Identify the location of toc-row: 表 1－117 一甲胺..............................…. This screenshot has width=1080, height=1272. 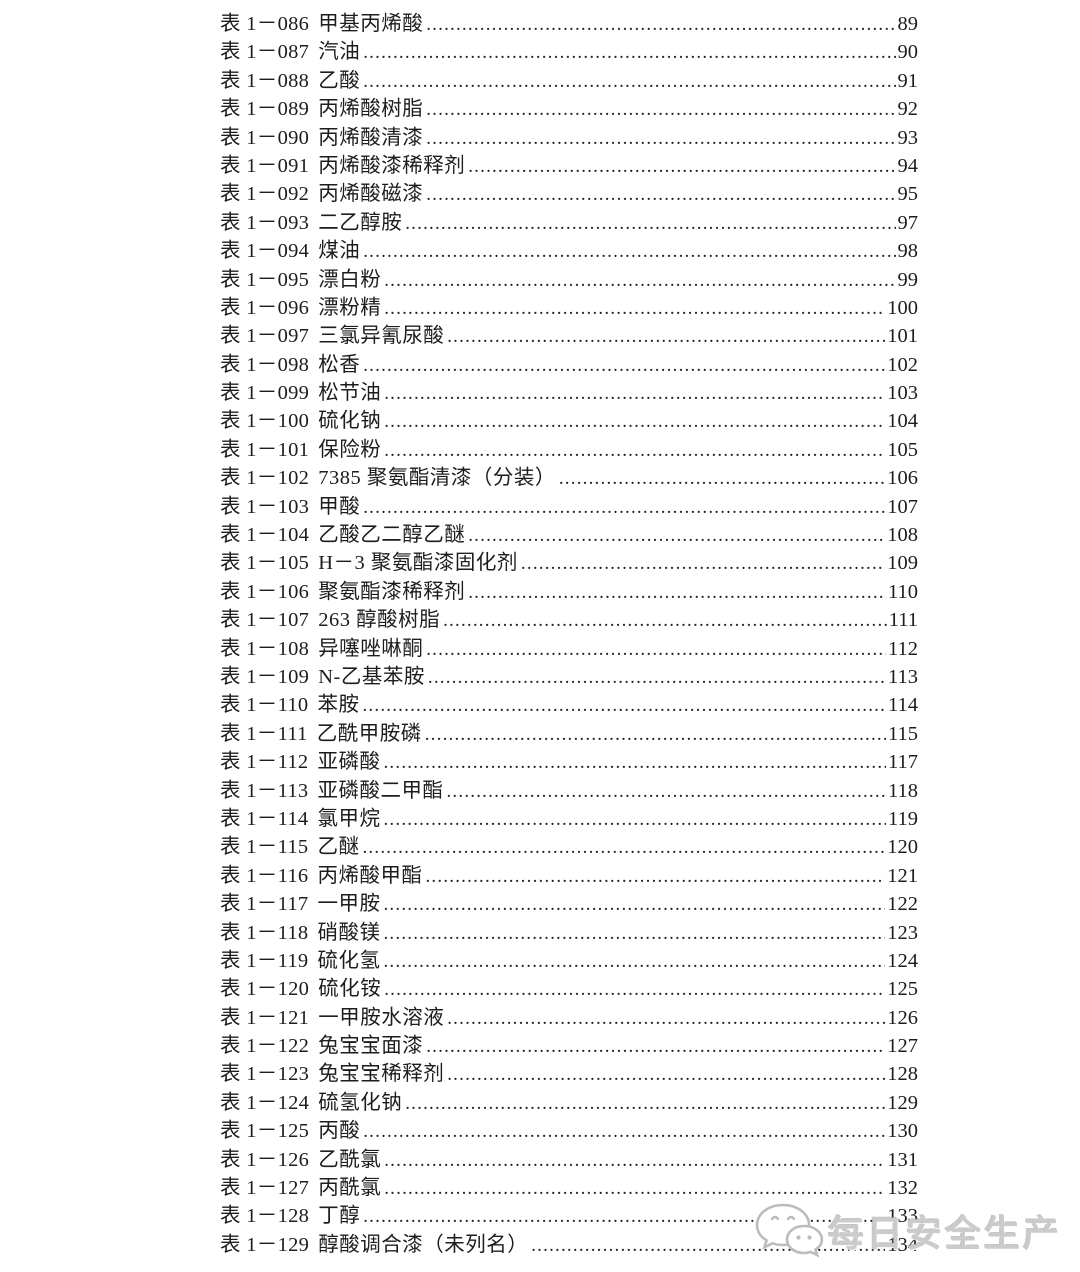
(569, 904).